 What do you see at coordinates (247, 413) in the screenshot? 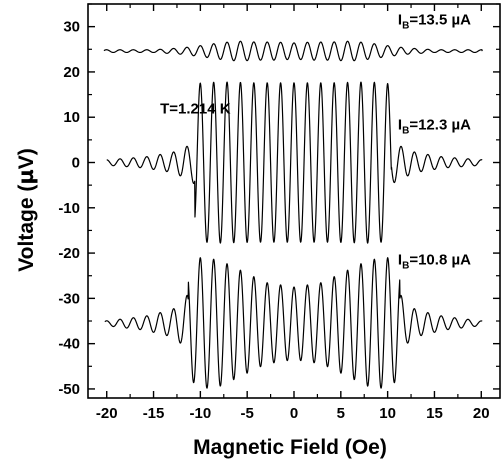
I see `x-tick-label: -5` at bounding box center [247, 413].